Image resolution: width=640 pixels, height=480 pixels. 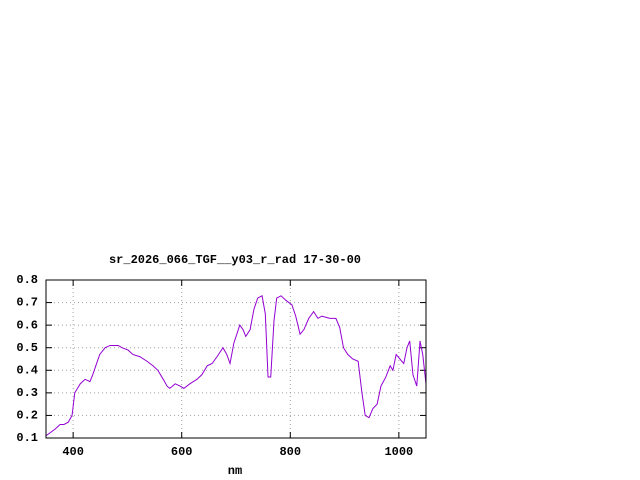 I want to click on y-tick-label: 0.5, so click(x=27, y=348).